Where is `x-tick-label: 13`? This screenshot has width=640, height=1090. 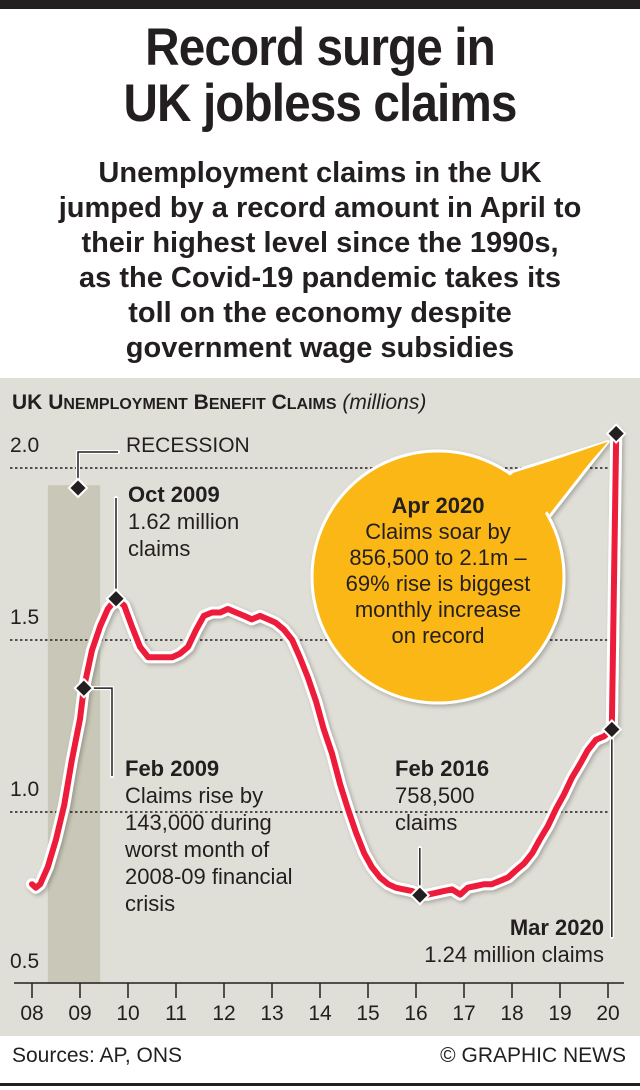
x-tick-label: 13 is located at coordinates (272, 1013).